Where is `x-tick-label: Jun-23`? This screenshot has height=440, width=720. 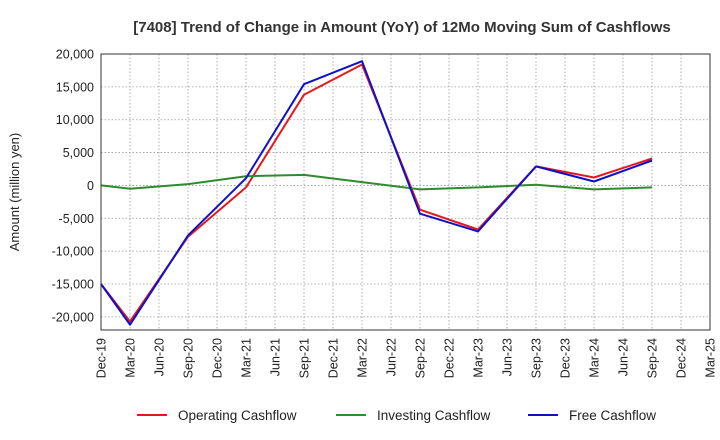 x-tick-label: Jun-23 is located at coordinates (508, 357).